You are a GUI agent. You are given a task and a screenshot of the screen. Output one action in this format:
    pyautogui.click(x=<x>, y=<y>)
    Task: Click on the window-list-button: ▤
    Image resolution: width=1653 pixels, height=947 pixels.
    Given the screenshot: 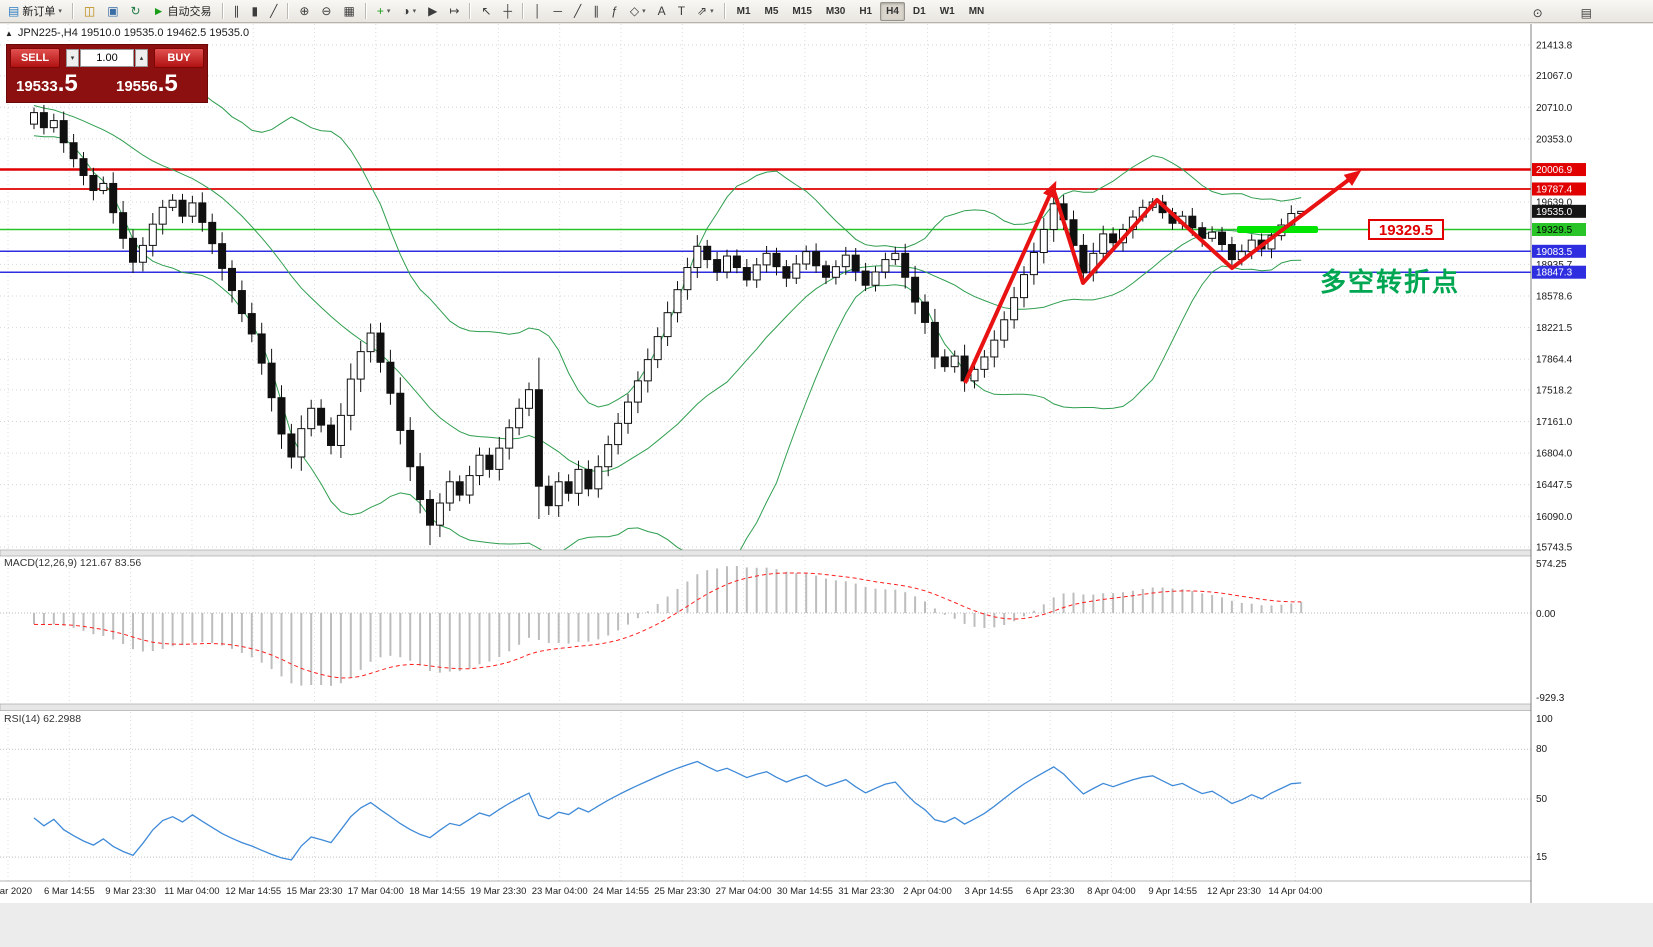 What is the action you would take?
    pyautogui.click(x=1586, y=12)
    